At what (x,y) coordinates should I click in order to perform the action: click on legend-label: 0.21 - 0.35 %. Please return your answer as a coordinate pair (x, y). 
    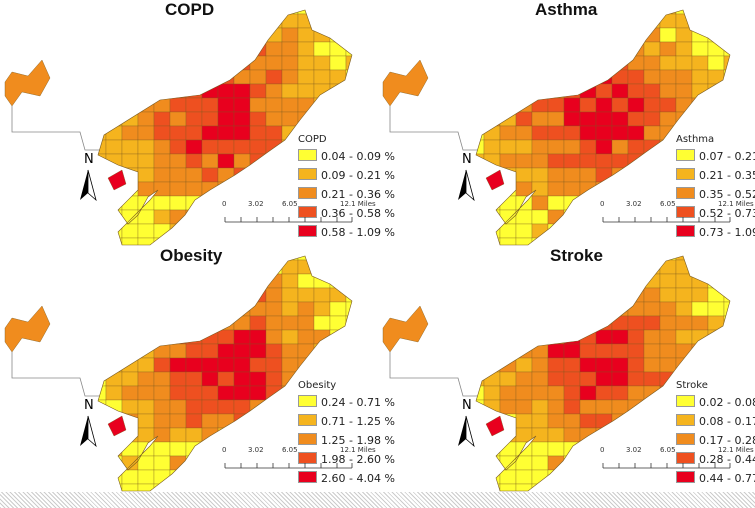
    Looking at the image, I should click on (727, 175).